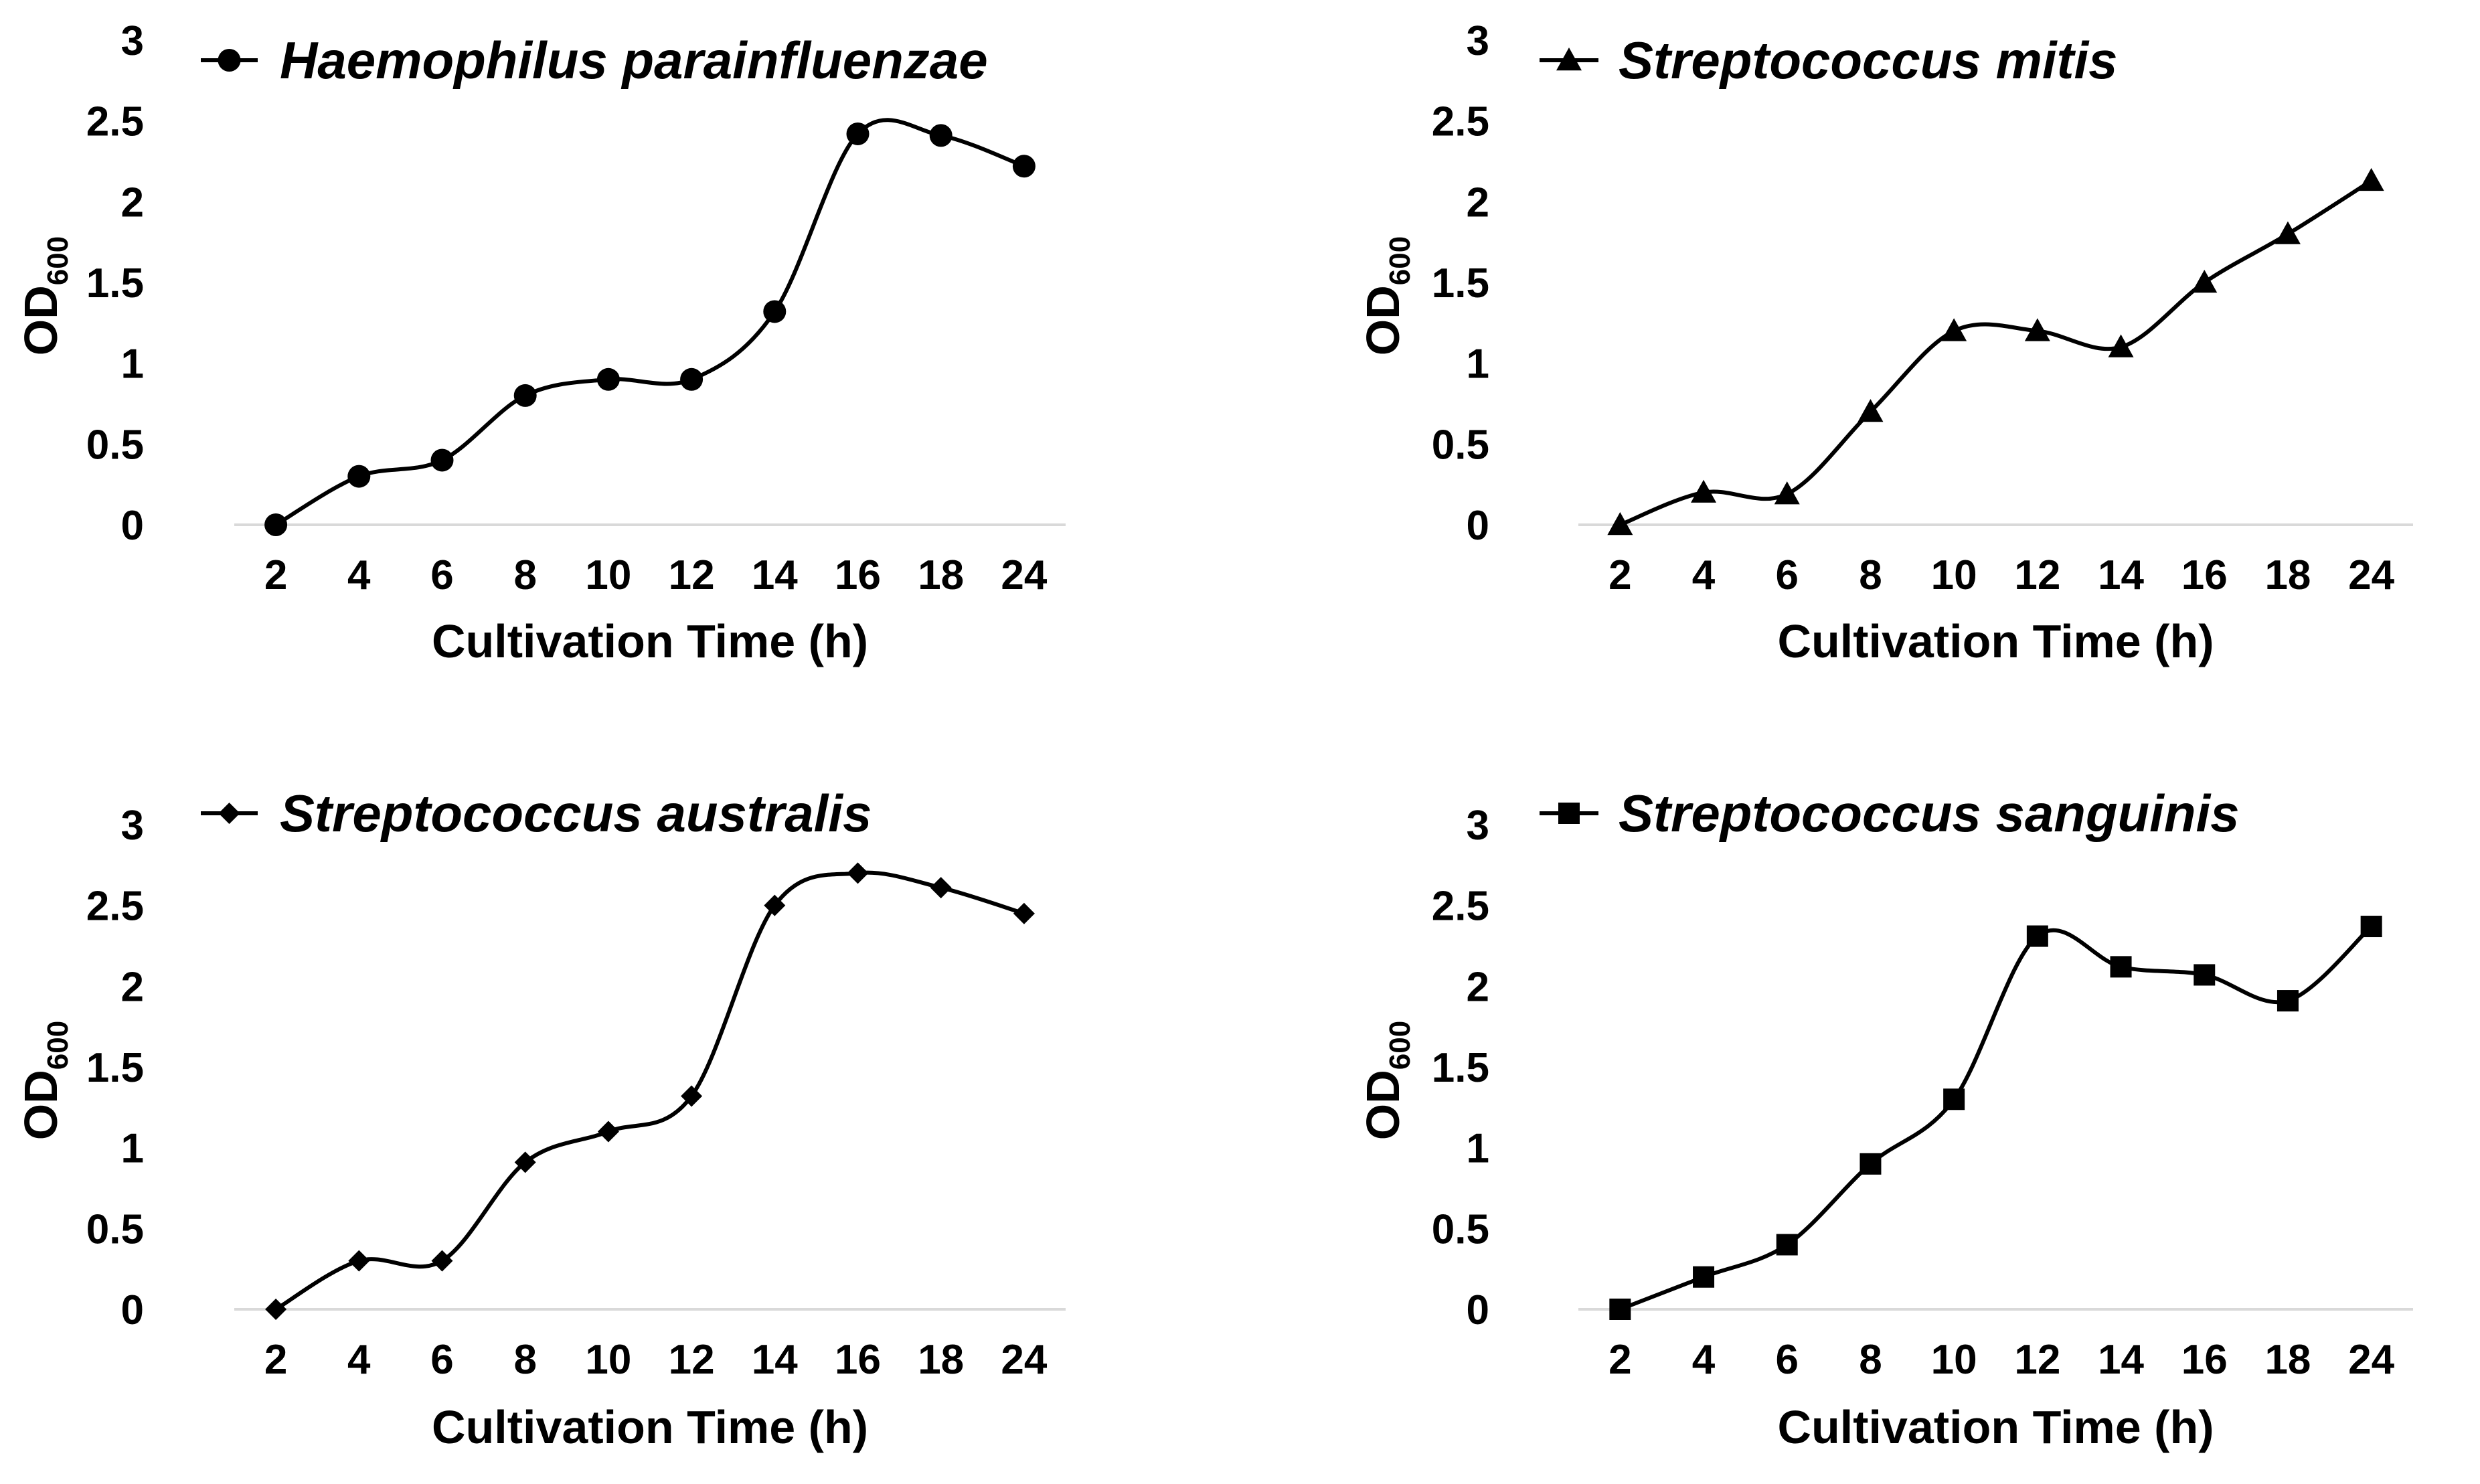  I want to click on legend-marker-triangle-icon, so click(1569, 60).